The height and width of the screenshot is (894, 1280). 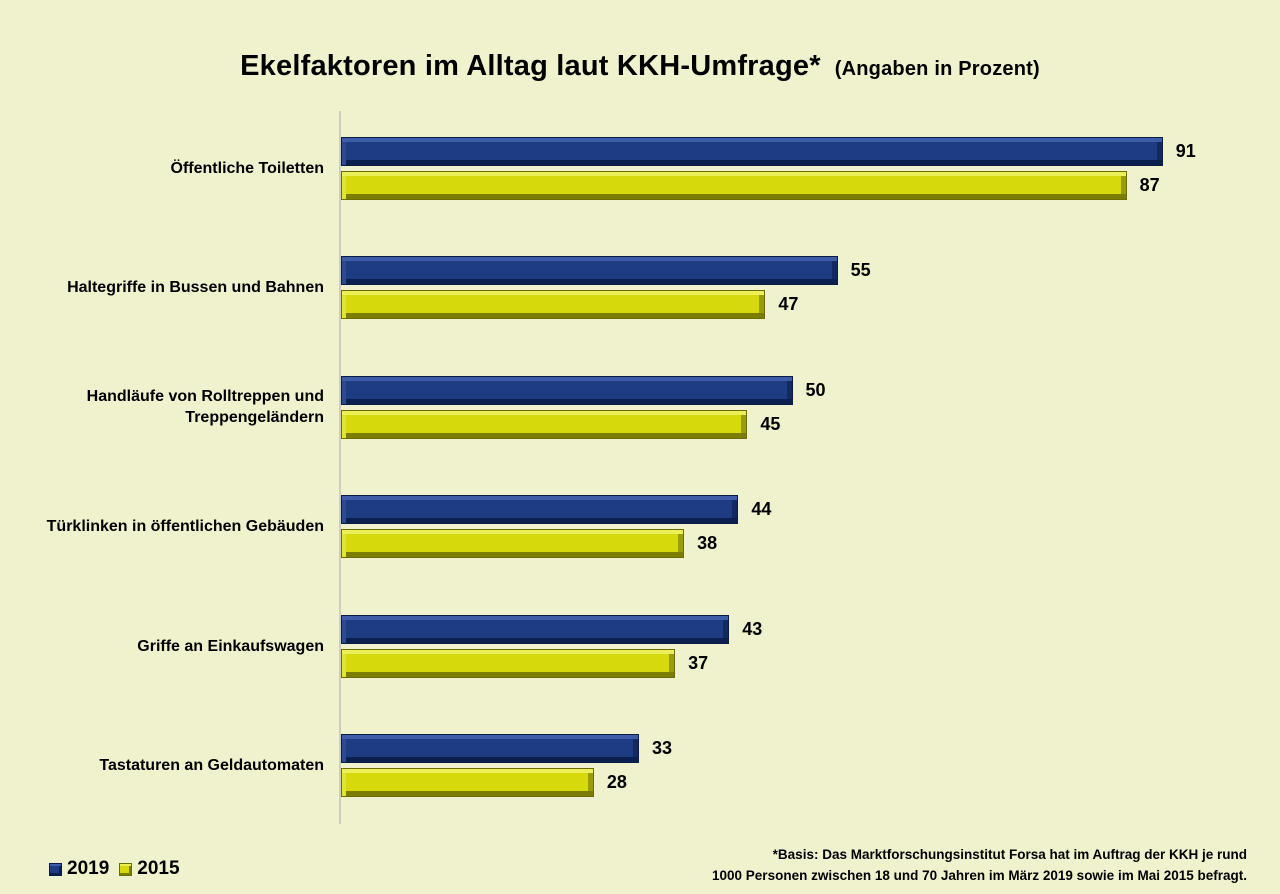 What do you see at coordinates (340, 467) in the screenshot?
I see `y-axis-line` at bounding box center [340, 467].